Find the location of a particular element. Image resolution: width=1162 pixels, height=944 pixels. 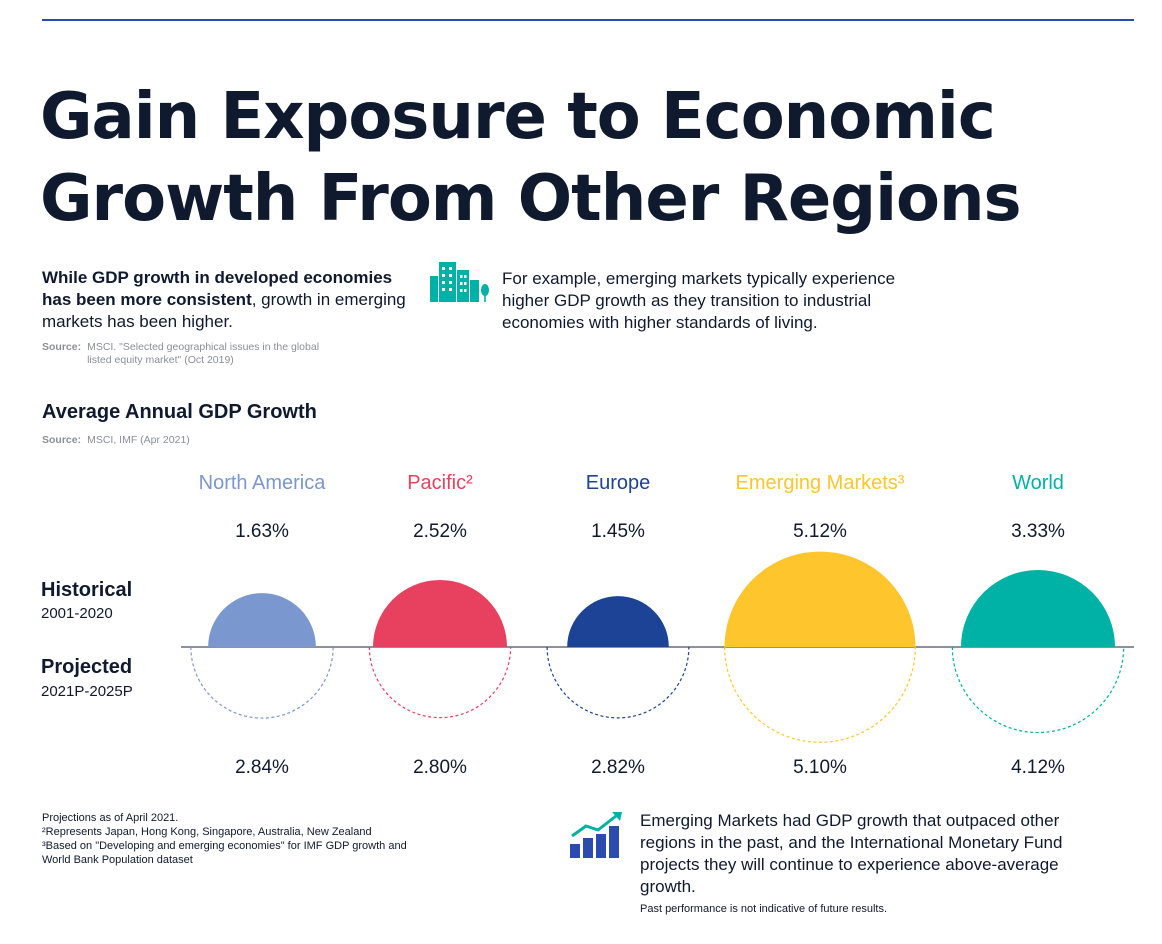

projected-value-europe: 2.82% is located at coordinates (618, 767).